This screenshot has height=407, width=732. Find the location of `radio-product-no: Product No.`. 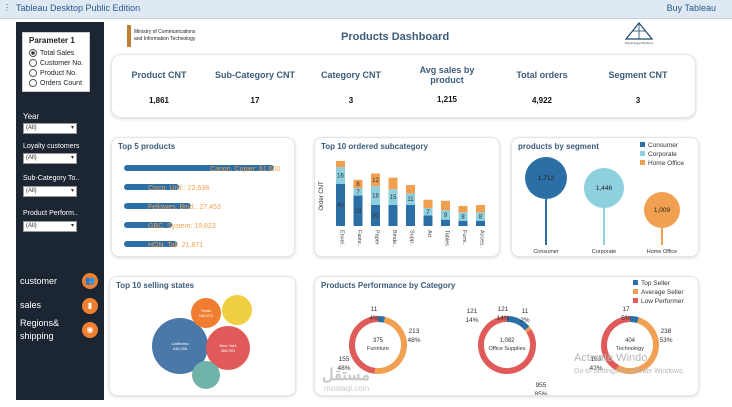

radio-product-no: Product No. is located at coordinates (53, 73).